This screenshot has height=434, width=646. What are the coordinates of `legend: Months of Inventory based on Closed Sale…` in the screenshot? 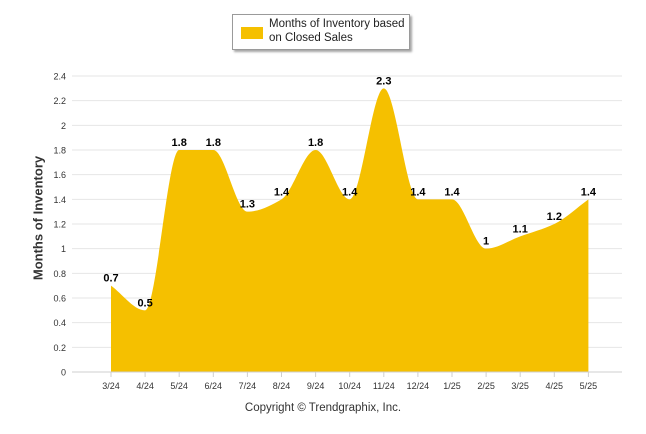 It's located at (321, 32).